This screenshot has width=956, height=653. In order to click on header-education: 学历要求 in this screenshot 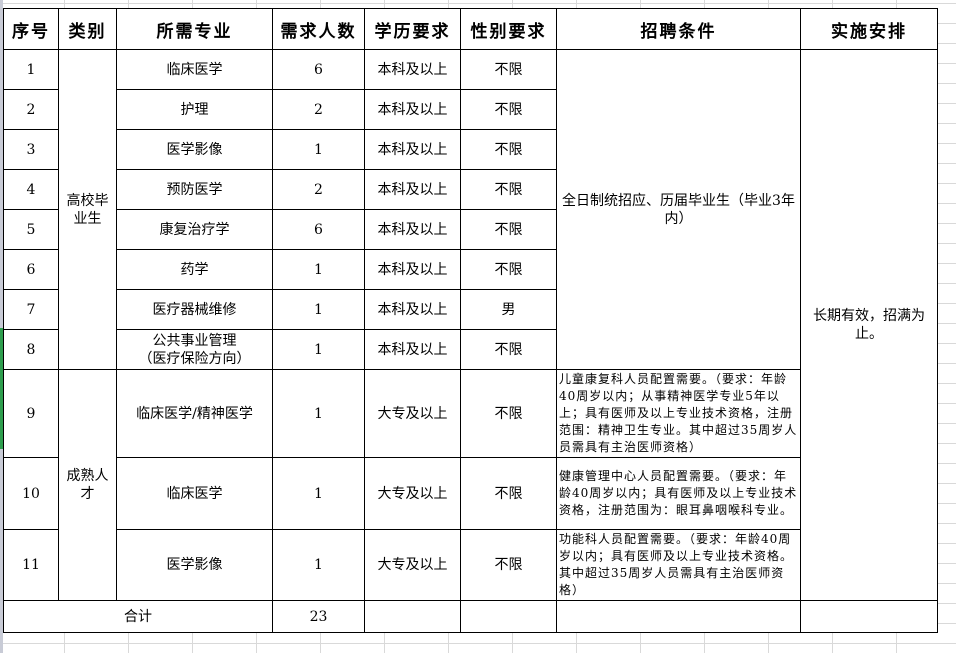, I will do `click(412, 29)`.